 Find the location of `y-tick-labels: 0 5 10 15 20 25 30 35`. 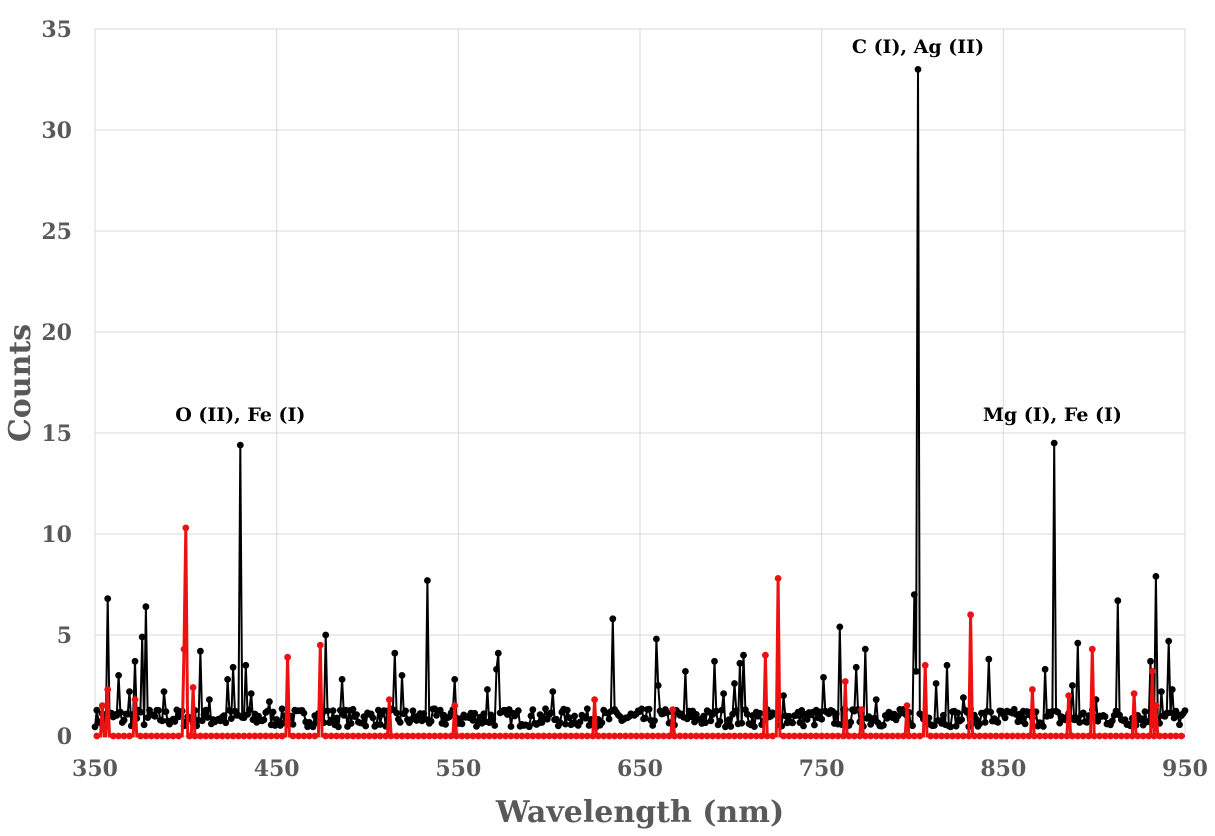

y-tick-labels: 0 5 10 15 20 25 30 35 is located at coordinates (56, 383).